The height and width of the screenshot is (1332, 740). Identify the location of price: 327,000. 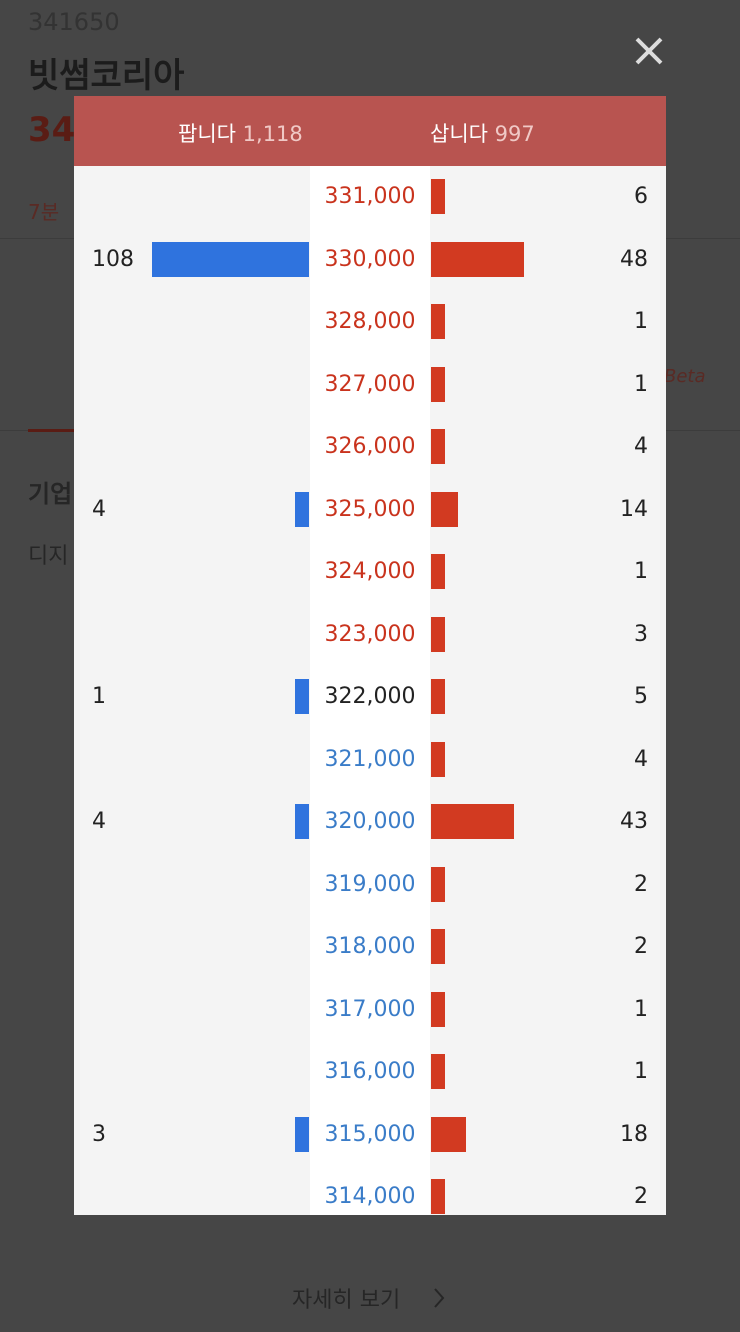
(370, 385).